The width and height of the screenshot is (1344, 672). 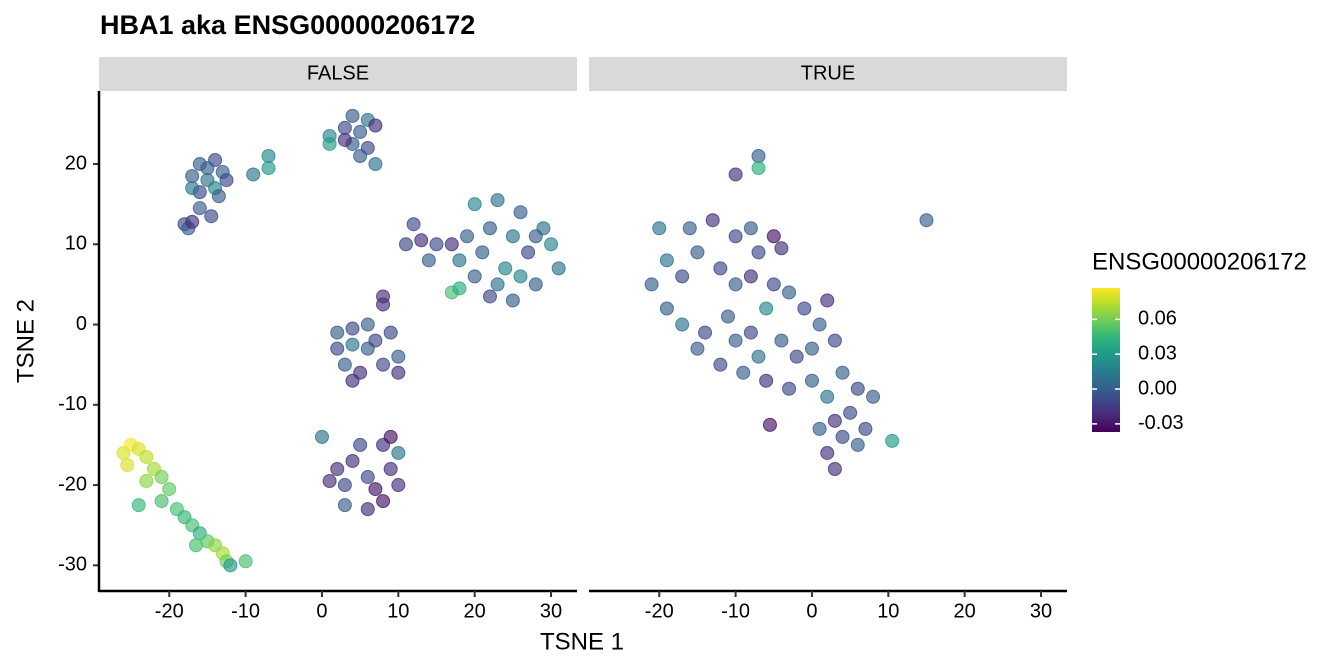 I want to click on color-tick-label: 0.03, so click(x=1157, y=353).